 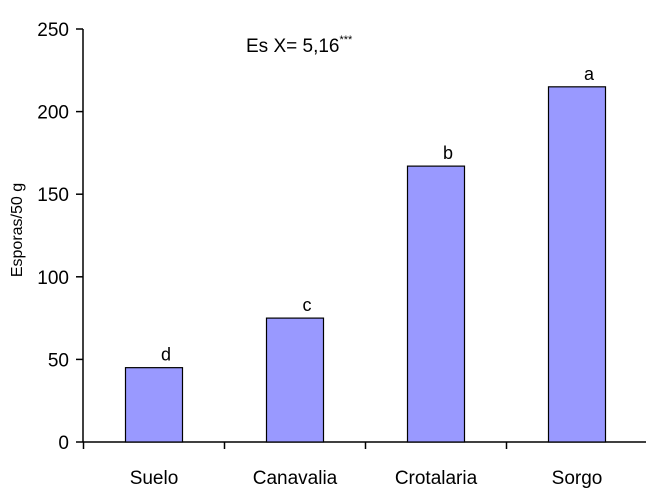 I want to click on x-tick-label: Suelo, so click(x=154, y=478).